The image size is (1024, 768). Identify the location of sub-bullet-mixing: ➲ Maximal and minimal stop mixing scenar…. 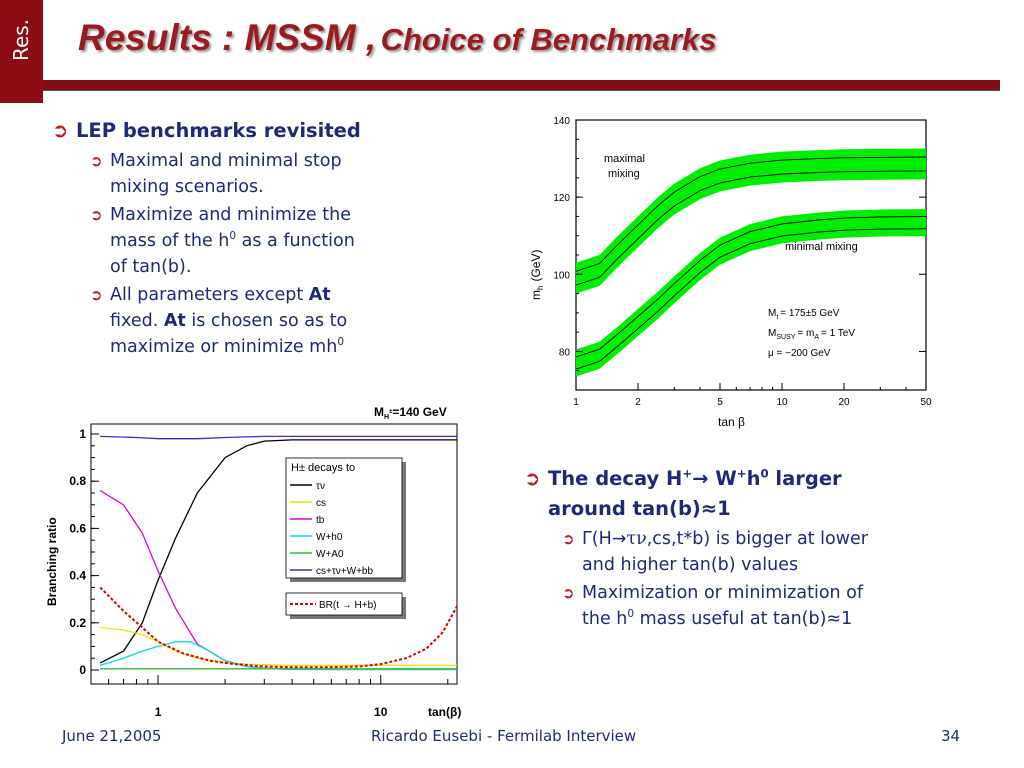
(291, 174).